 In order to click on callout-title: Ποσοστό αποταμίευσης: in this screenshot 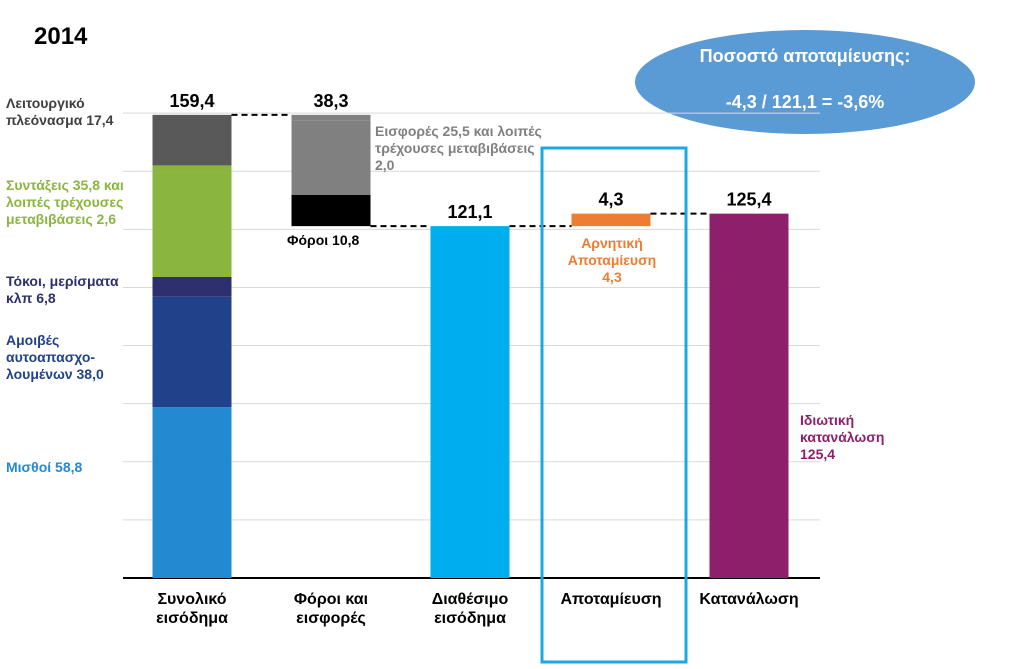, I will do `click(805, 56)`.